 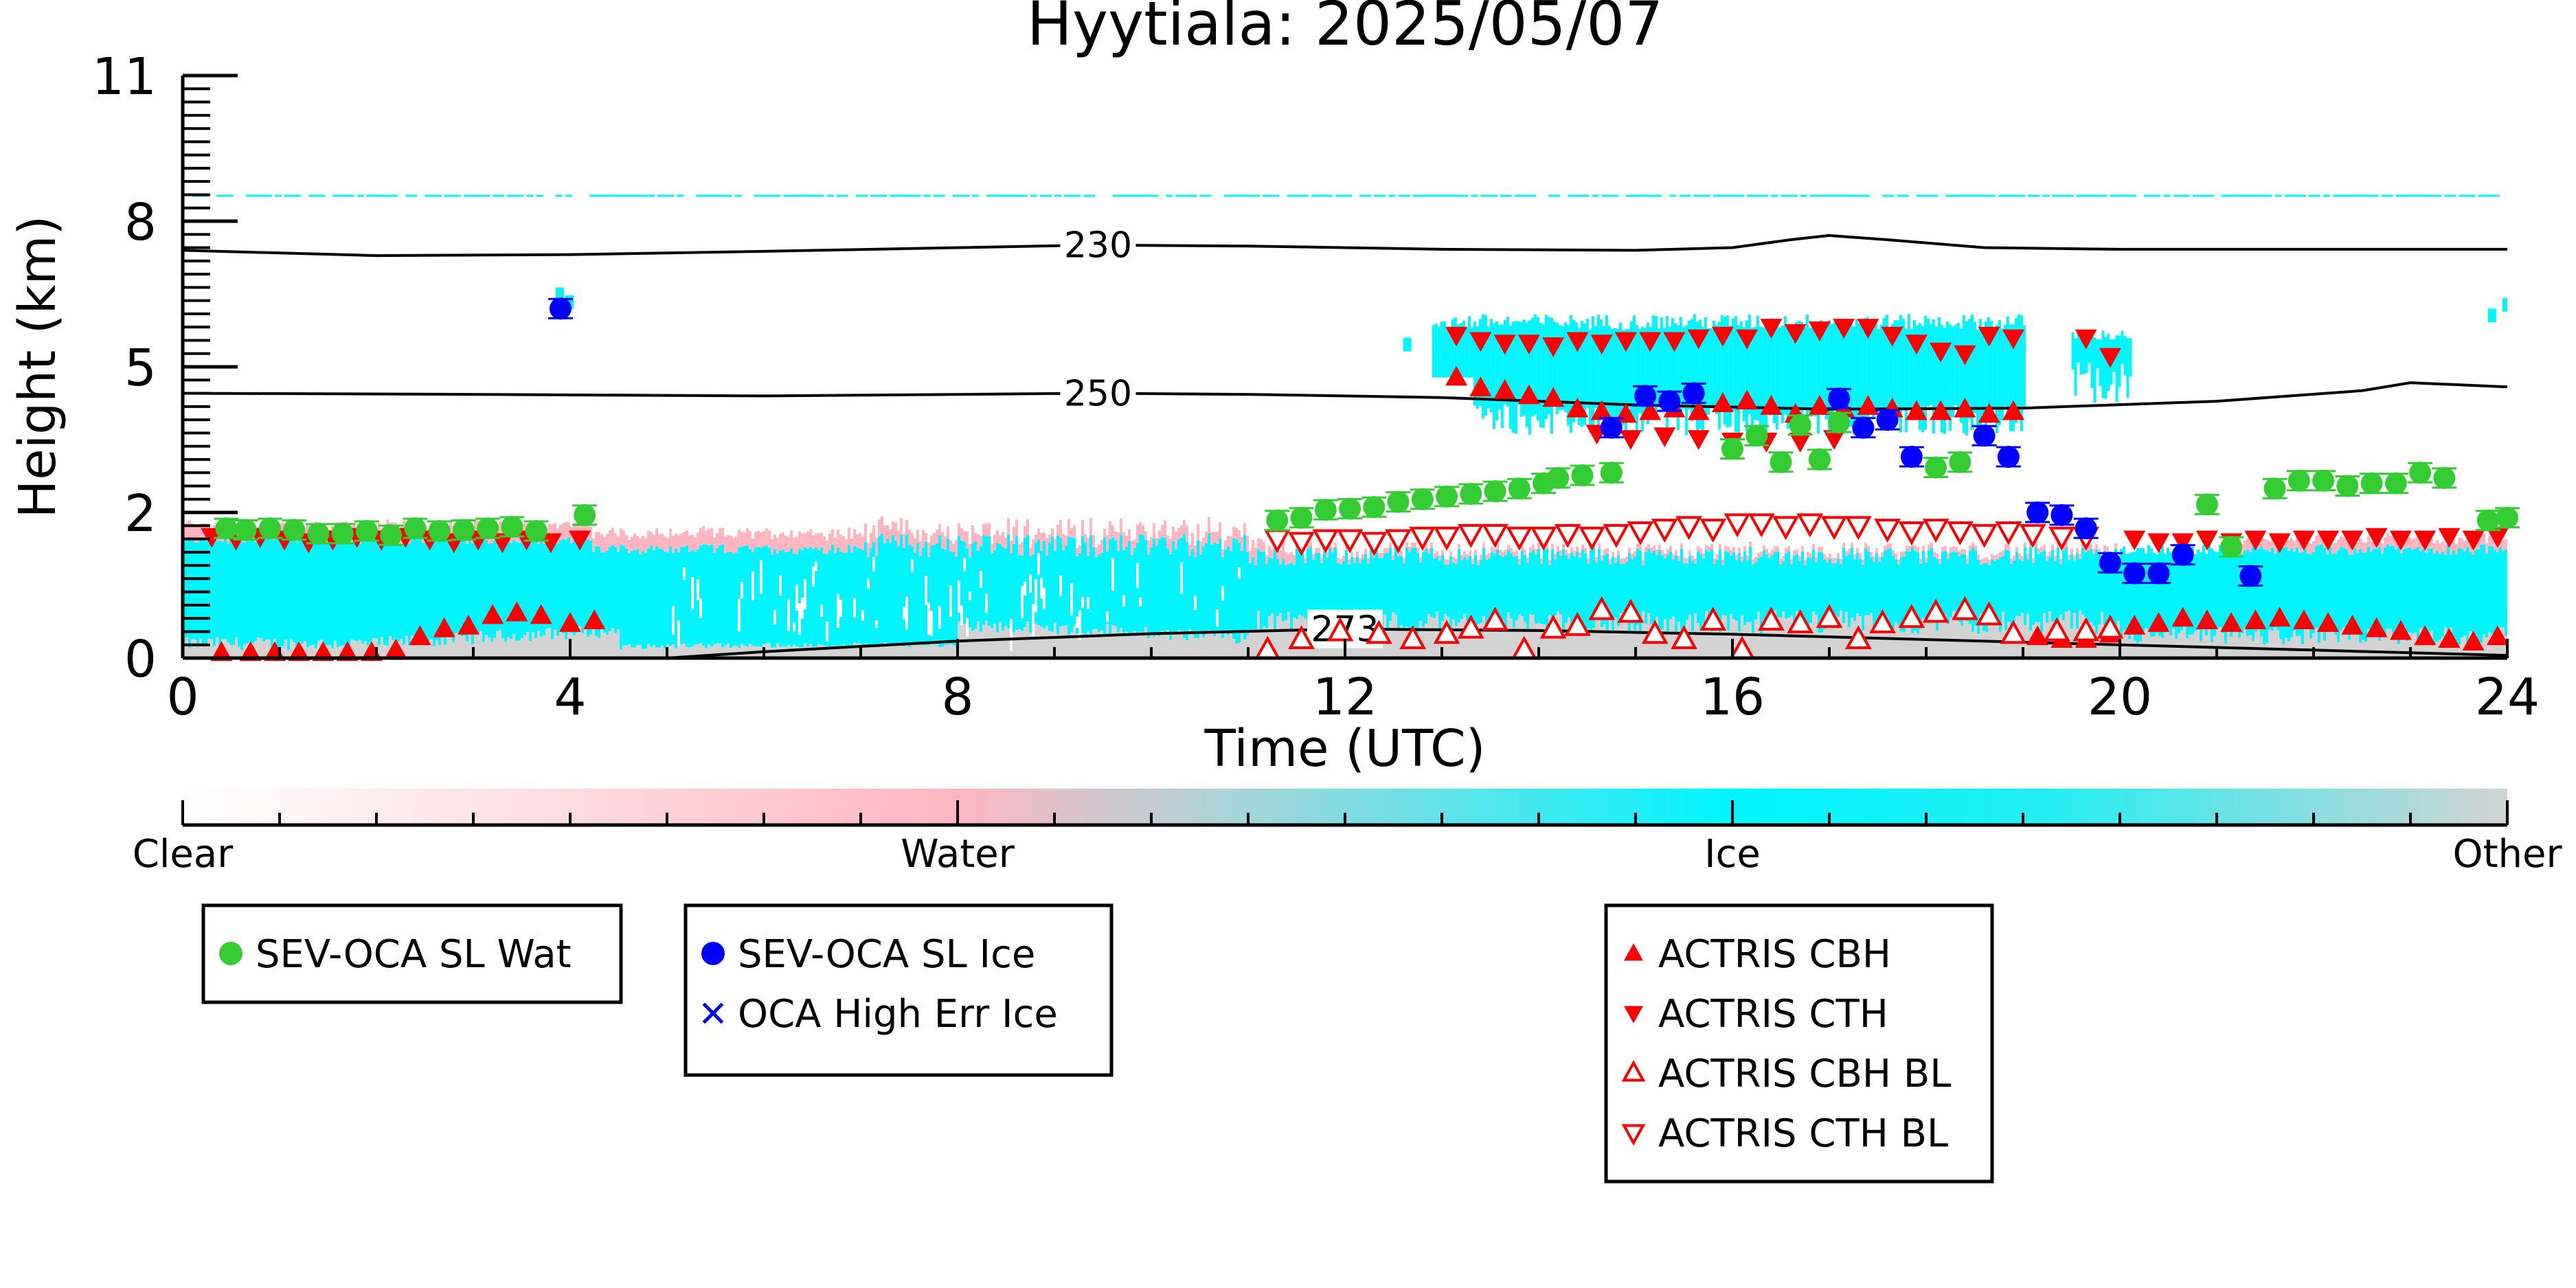 I want to click on data-point-sev-oca-sl-ice, so click(x=2086, y=528).